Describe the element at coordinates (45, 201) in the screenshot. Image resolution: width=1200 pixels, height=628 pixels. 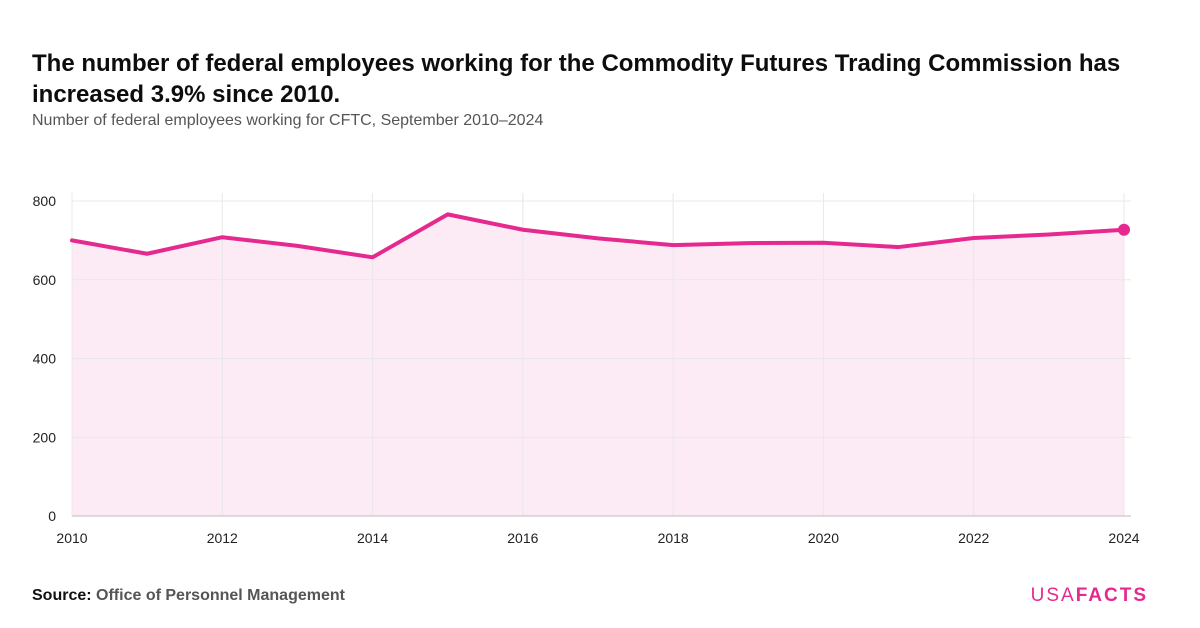
I see `y-tick-label: 800` at that location.